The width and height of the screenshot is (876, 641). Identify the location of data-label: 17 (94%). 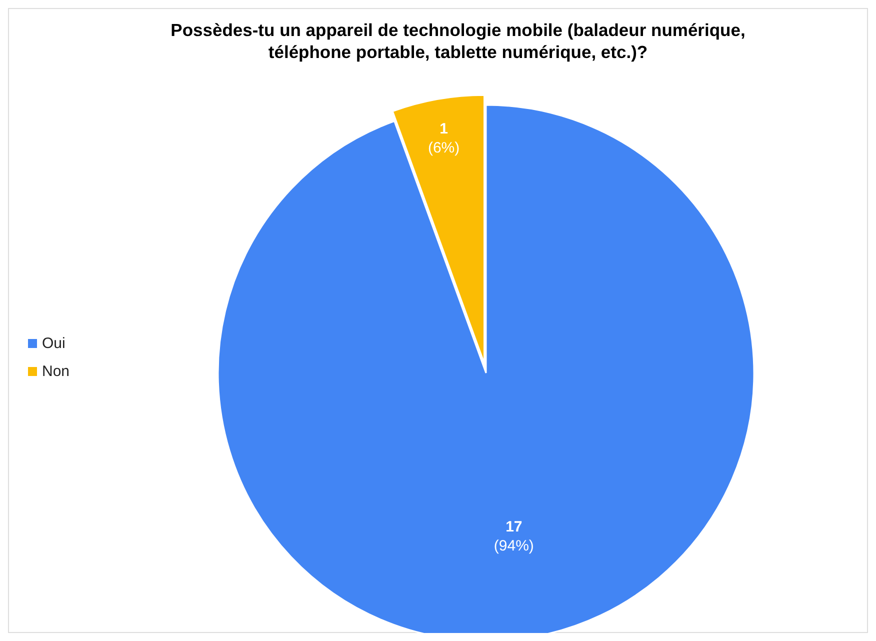
(514, 536).